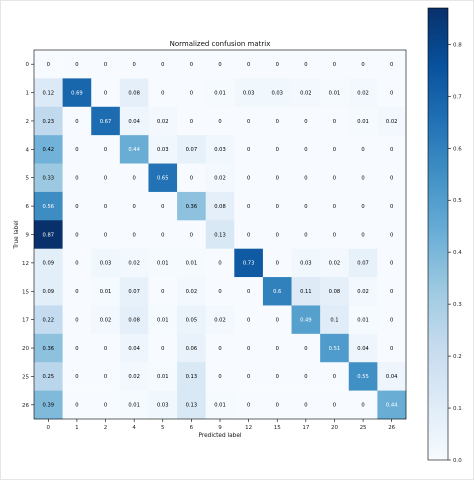  I want to click on cell-value-label: 0.39, so click(49, 406).